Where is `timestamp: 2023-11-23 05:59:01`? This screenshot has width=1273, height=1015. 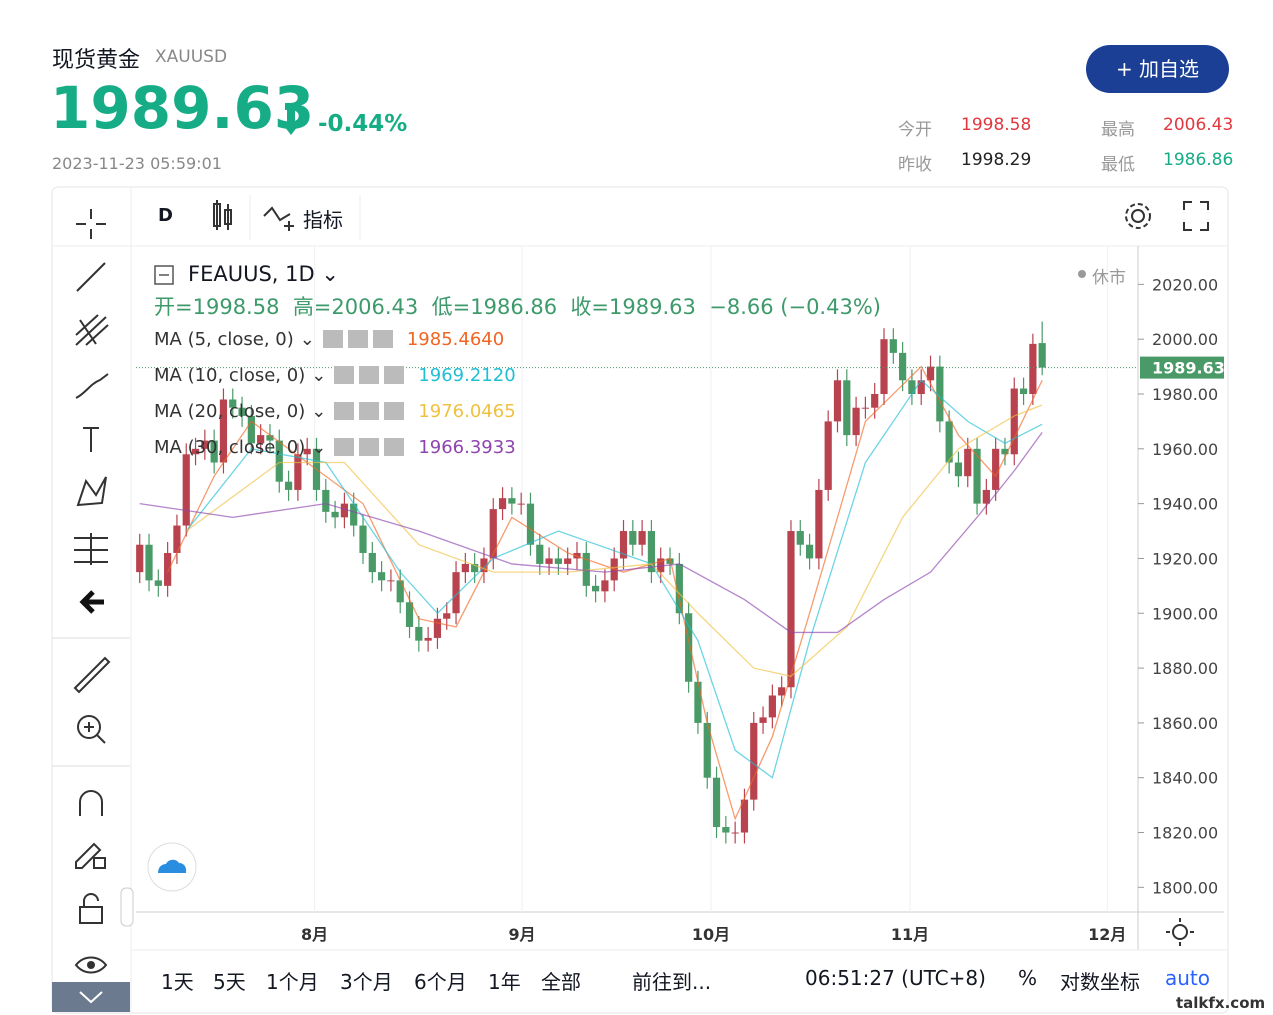 timestamp: 2023-11-23 05:59:01 is located at coordinates (137, 163).